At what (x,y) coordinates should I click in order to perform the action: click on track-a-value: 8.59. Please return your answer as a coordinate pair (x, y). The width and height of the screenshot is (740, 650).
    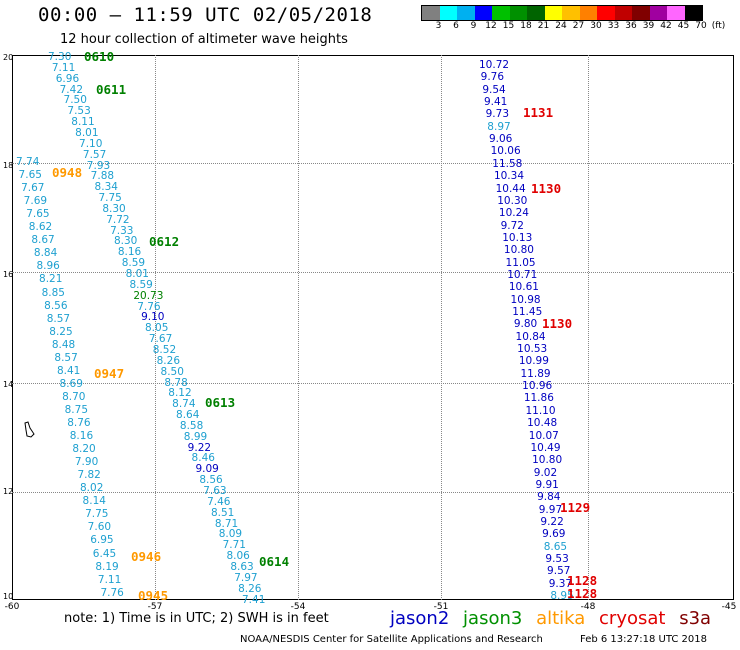
    Looking at the image, I should click on (133, 263).